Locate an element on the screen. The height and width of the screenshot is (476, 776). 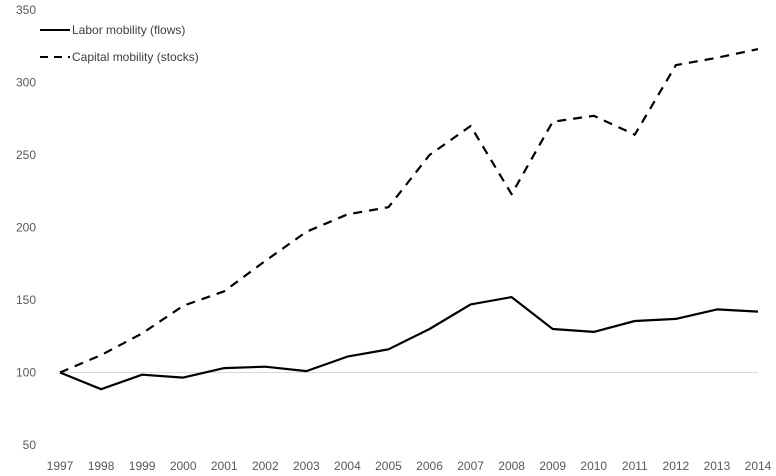
x-tick-label: 2000 is located at coordinates (183, 466).